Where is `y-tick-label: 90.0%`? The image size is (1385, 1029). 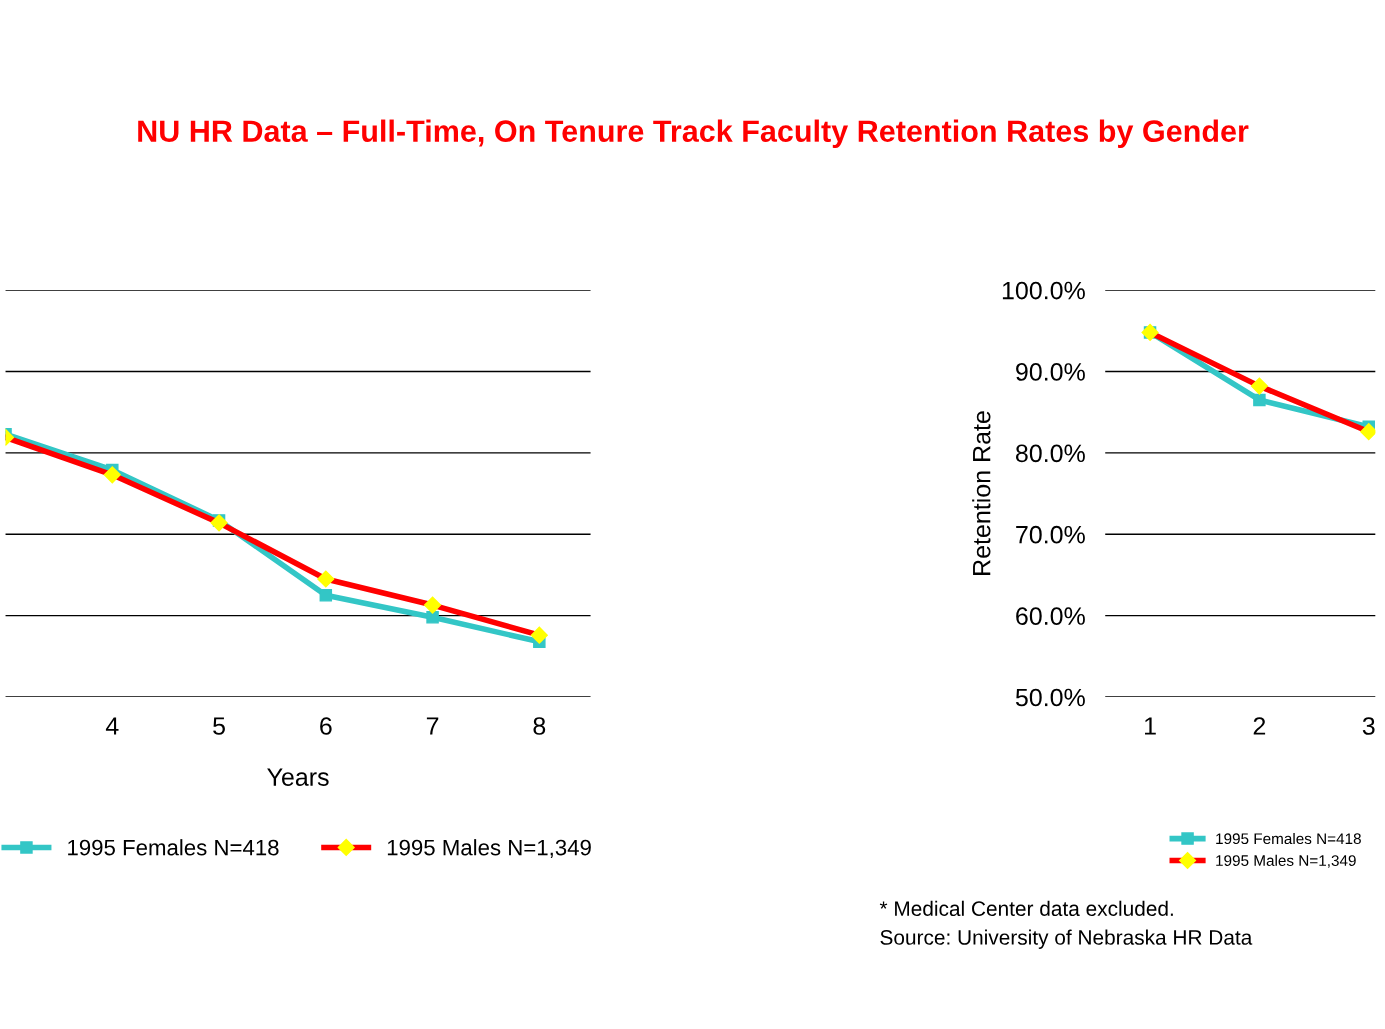 y-tick-label: 90.0% is located at coordinates (1050, 372).